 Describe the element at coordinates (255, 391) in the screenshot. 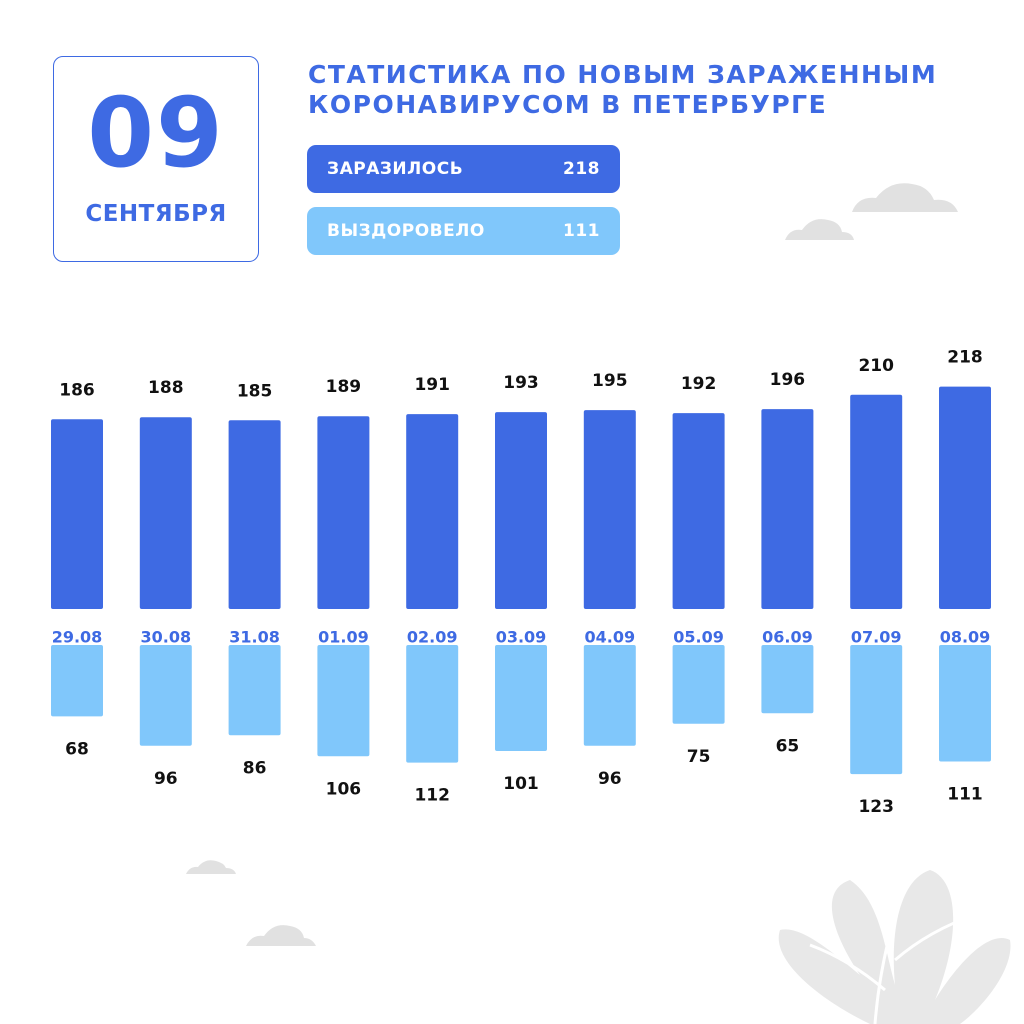

I see `infected-value-label: 185` at that location.